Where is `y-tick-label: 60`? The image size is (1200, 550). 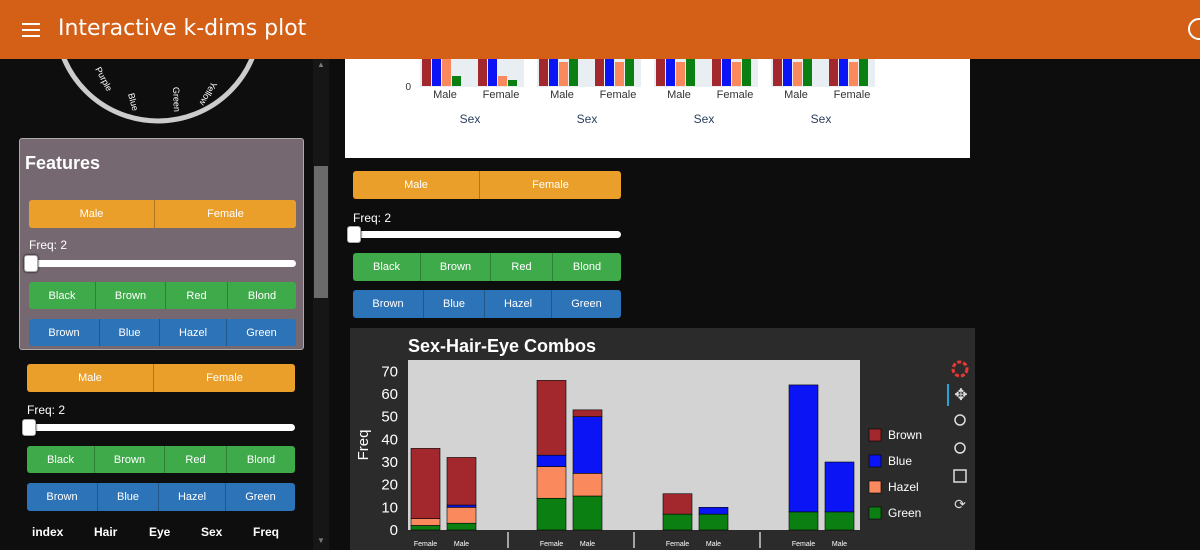
y-tick-label: 60 is located at coordinates (389, 394).